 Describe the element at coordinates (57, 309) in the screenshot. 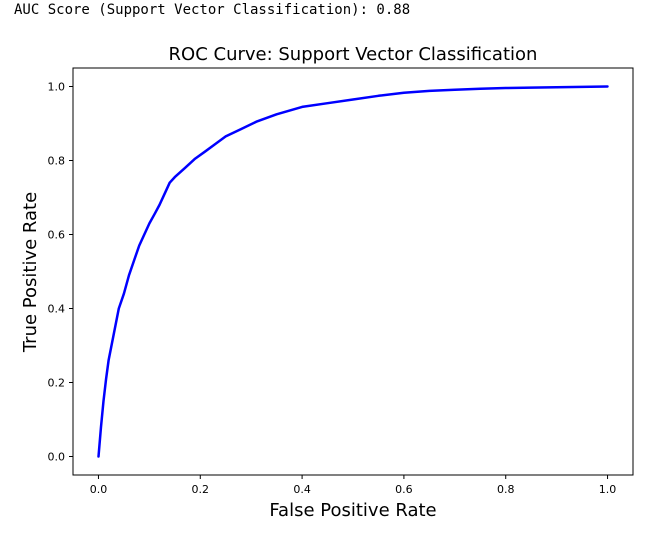

I see `y-tick-label: 0.4` at that location.